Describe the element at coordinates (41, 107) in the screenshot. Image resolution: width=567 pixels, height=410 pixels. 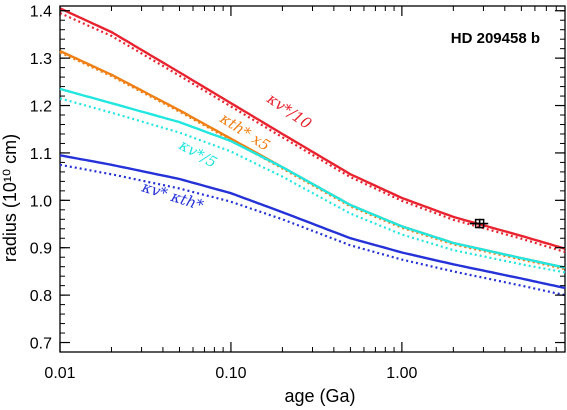
I see `y-tick-label: 1.2` at that location.